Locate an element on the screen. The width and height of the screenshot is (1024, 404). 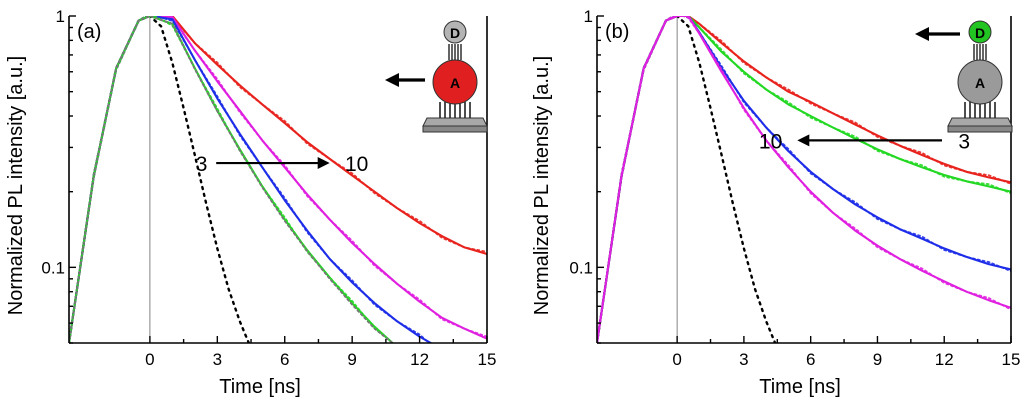
irf-curve is located at coordinates (160, 179).